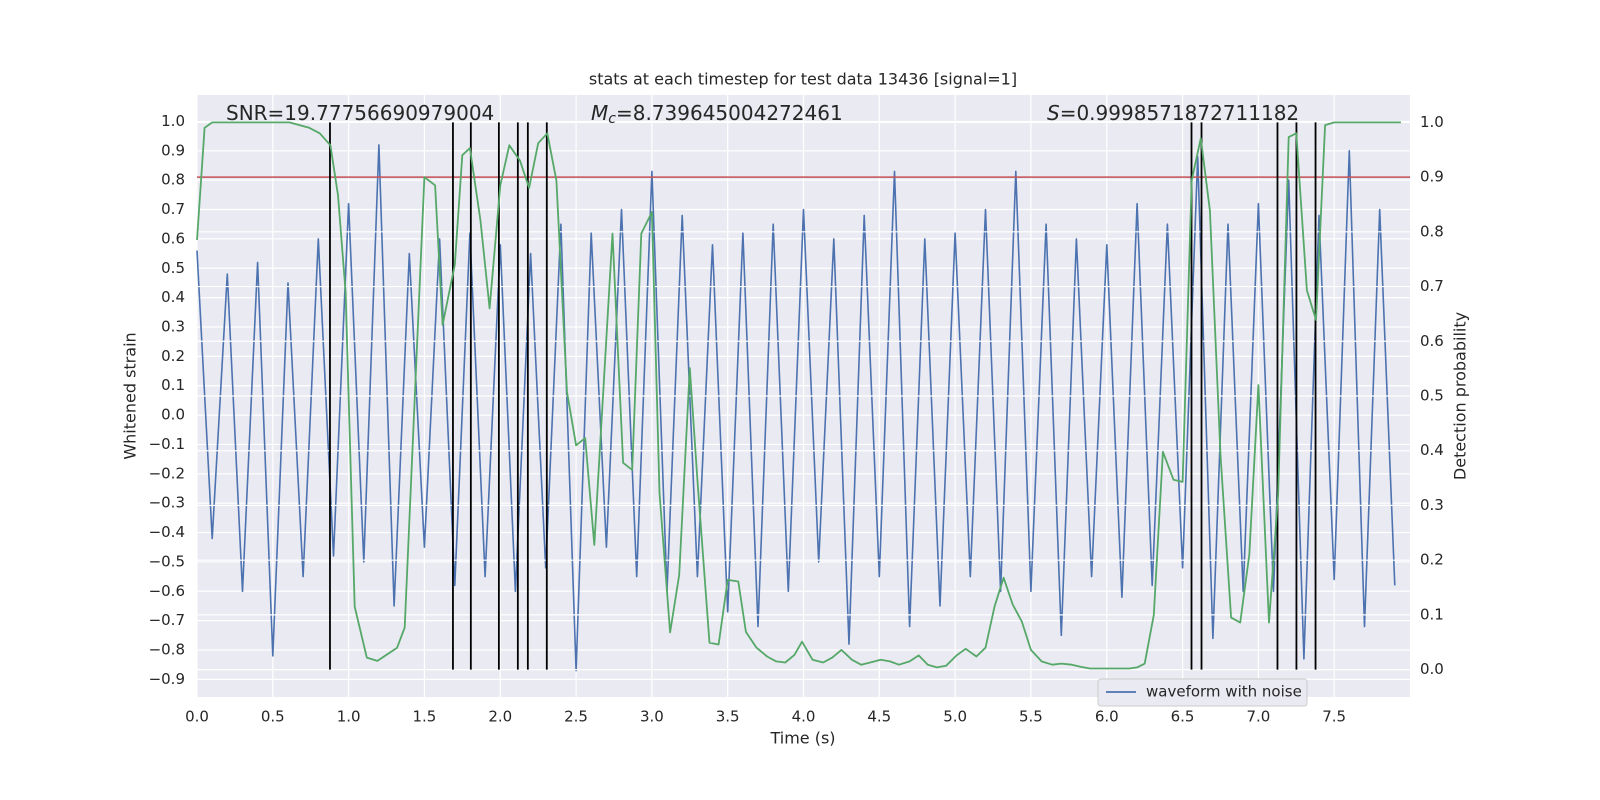 This screenshot has height=800, width=1600. I want to click on x-tick-label: 2.5, so click(576, 717).